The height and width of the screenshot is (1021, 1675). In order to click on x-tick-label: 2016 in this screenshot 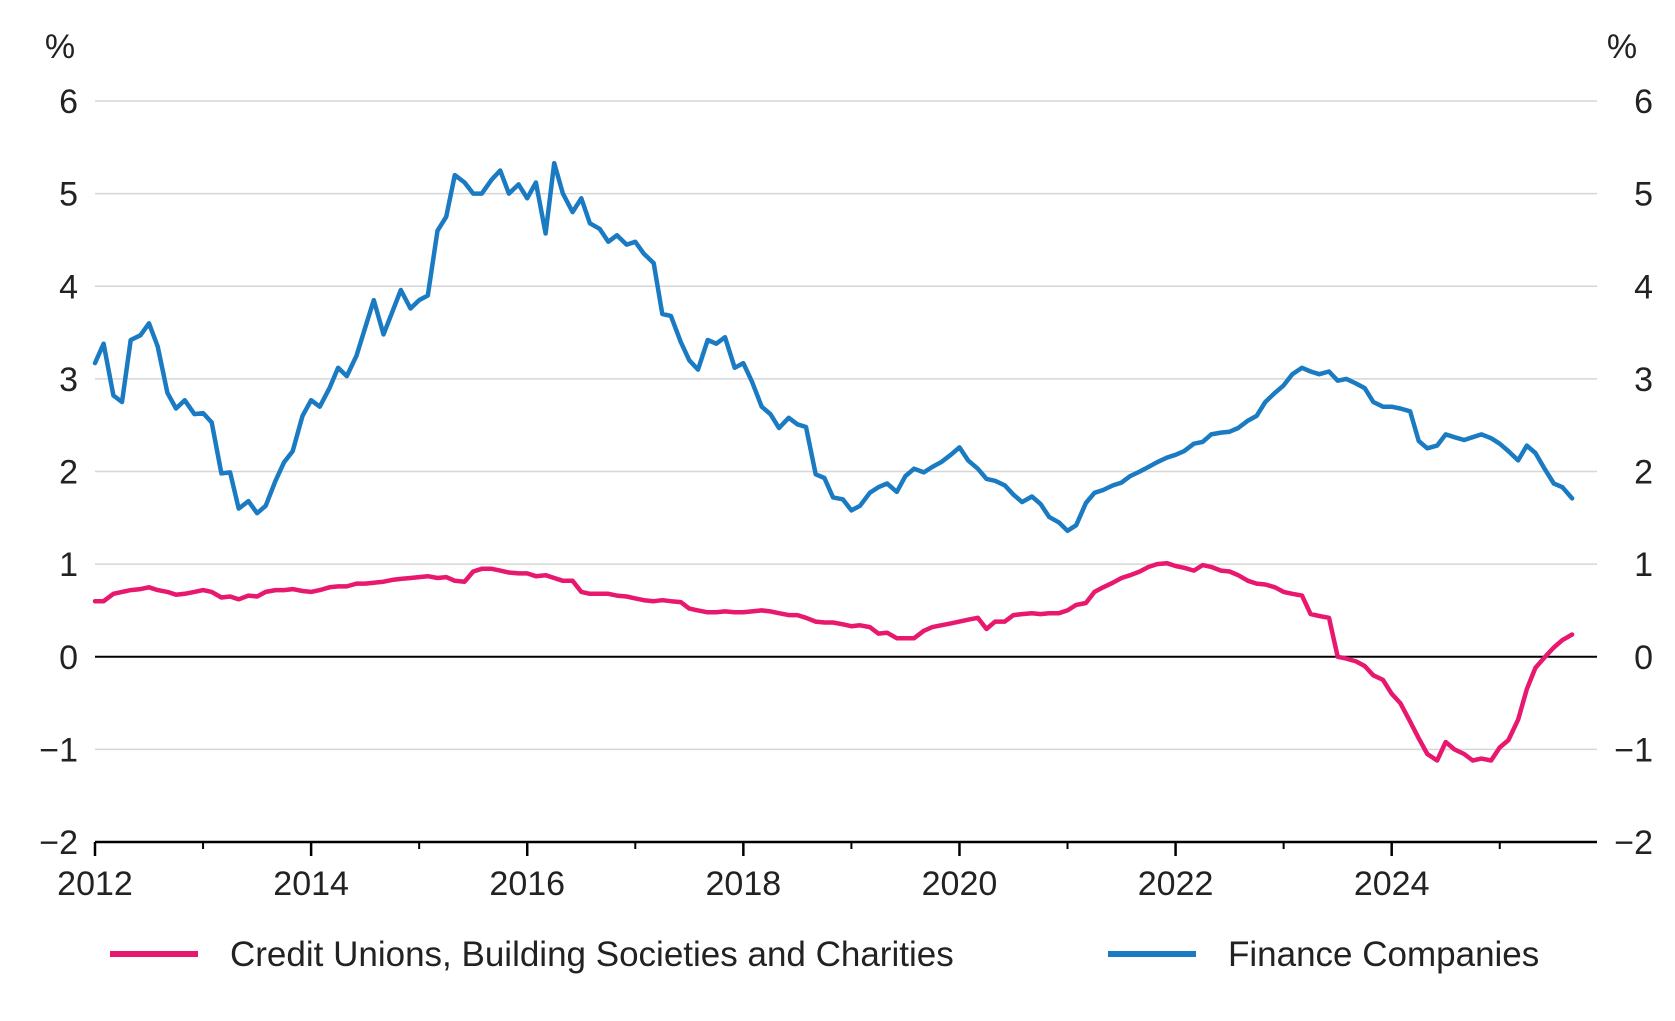, I will do `click(527, 884)`.